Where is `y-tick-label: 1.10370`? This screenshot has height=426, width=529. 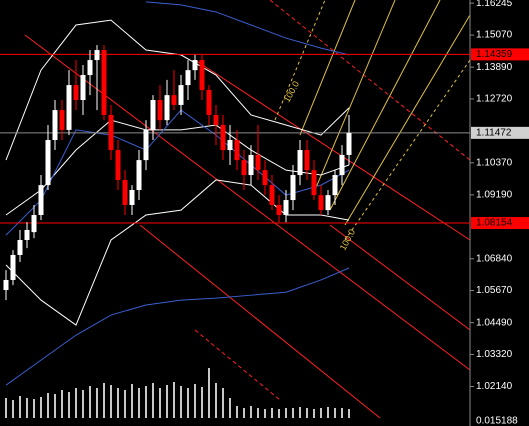 y-tick-label: 1.10370 is located at coordinates (494, 162).